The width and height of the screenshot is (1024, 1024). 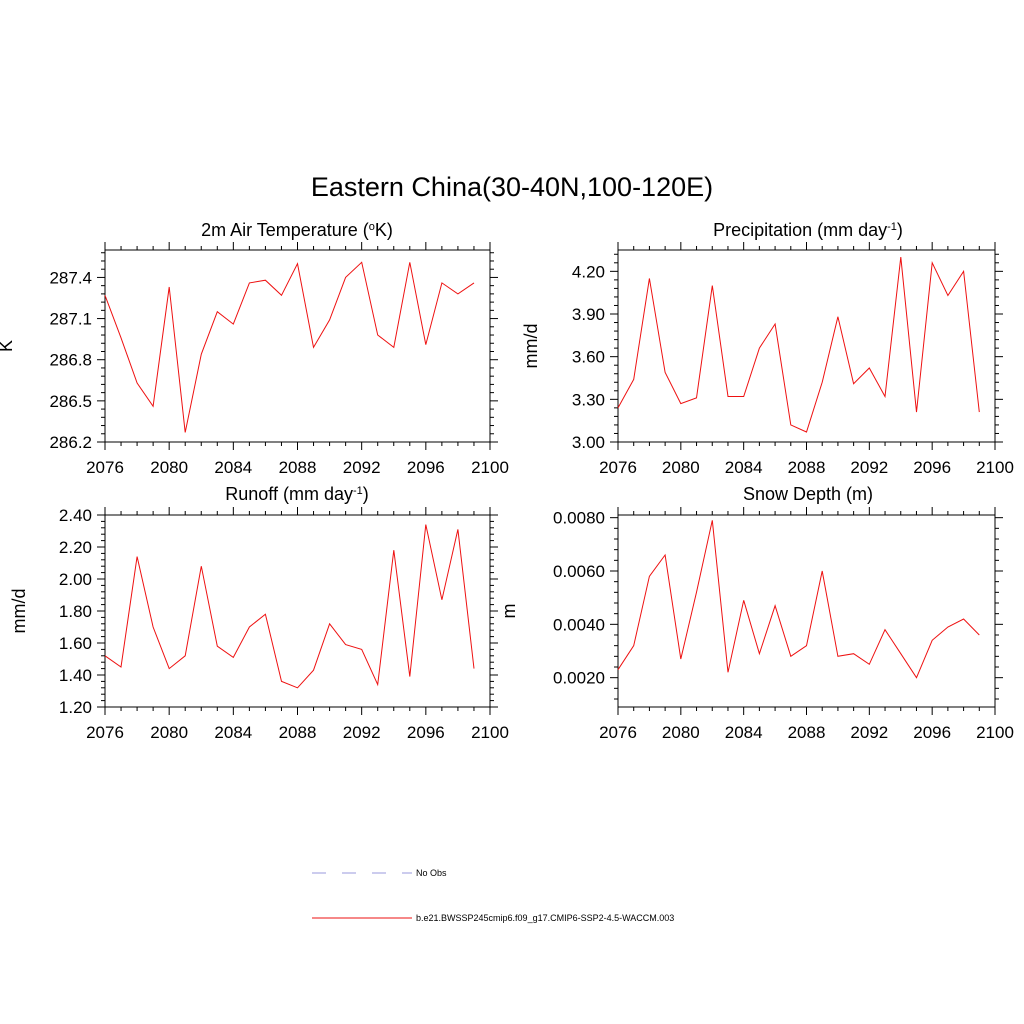 I want to click on runoff-x-tick-label: 2076, so click(x=105, y=732).